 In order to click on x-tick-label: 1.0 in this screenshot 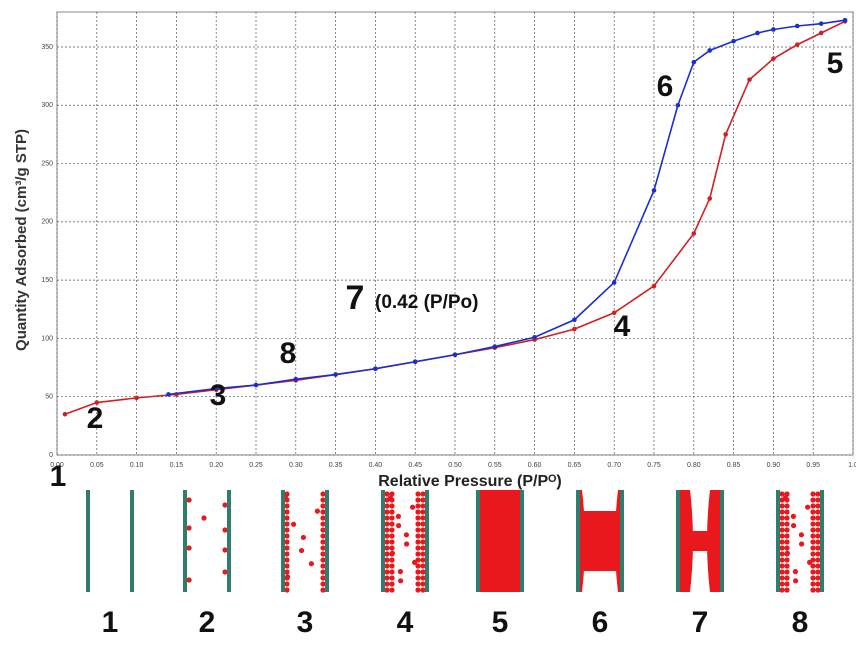, I will do `click(852, 465)`.